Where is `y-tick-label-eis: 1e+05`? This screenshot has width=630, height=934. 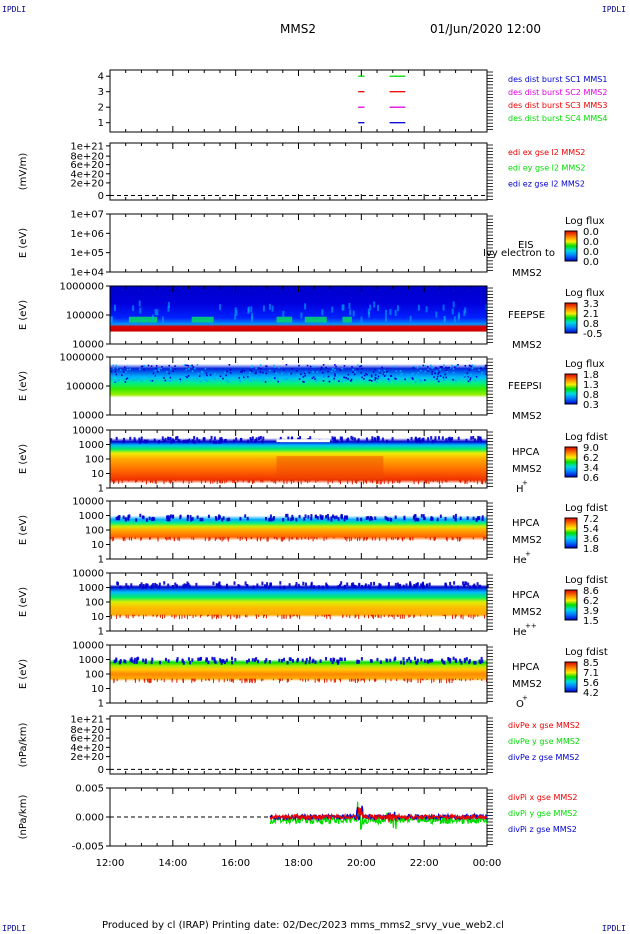
y-tick-label-eis: 1e+05 is located at coordinates (87, 253).